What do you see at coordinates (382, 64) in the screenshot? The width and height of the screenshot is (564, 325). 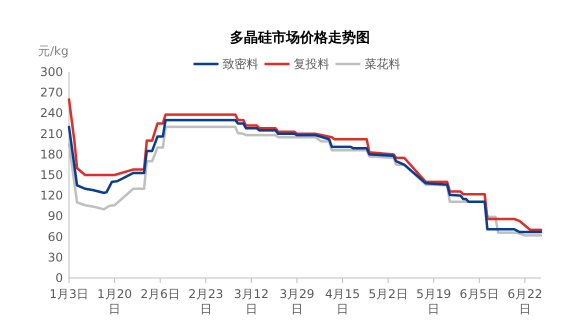 I see `legend-label: 菜花料` at bounding box center [382, 64].